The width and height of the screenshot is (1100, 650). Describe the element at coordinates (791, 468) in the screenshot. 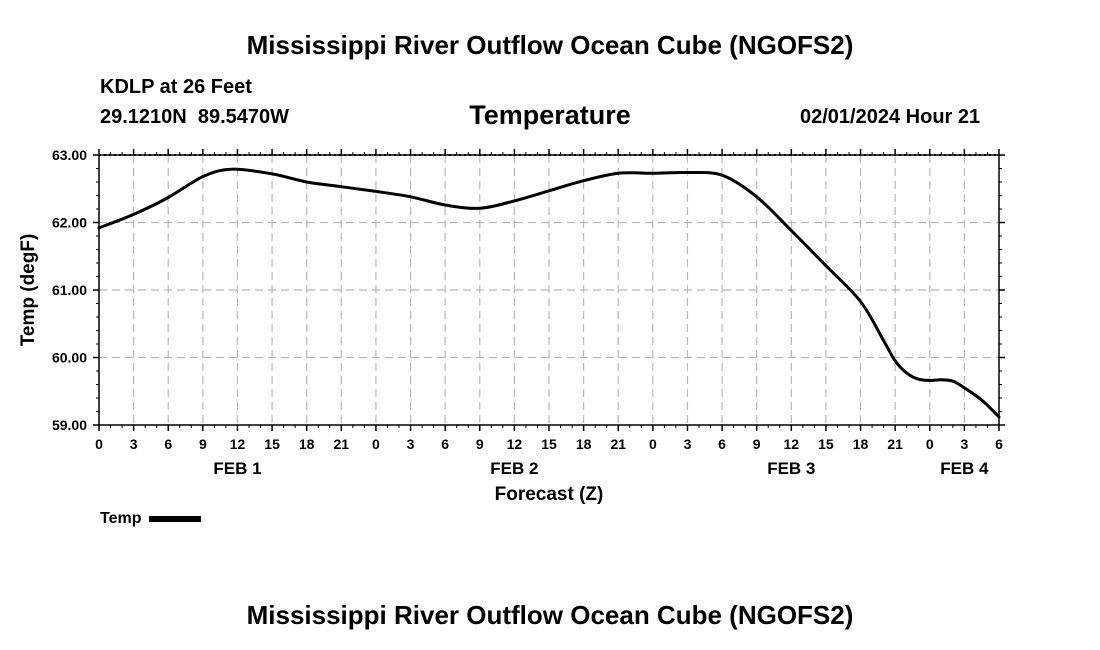

I see `day-label: FEB 3` at that location.